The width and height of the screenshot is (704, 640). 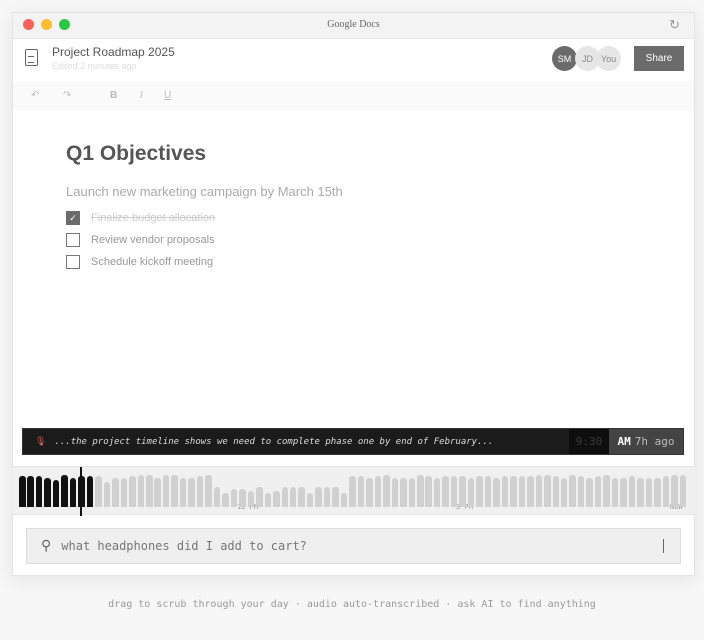 What do you see at coordinates (46, 24) in the screenshot?
I see `minimize-window-button` at bounding box center [46, 24].